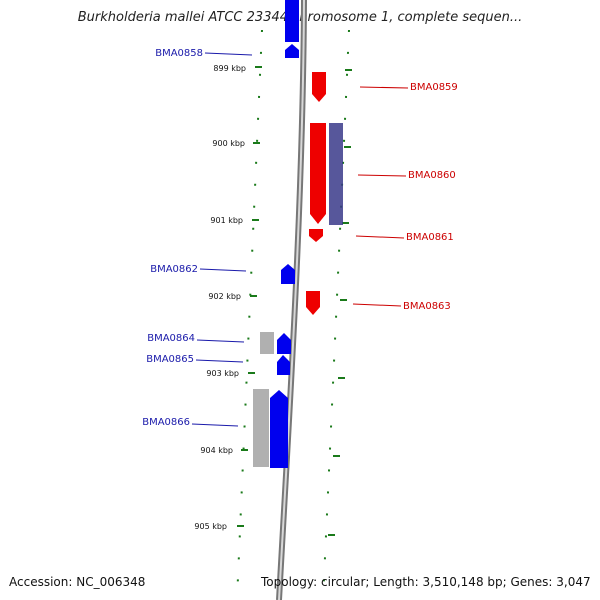 The image size is (600, 600). What do you see at coordinates (229, 68) in the screenshot?
I see `ruler-tick-label: 899 kbp` at bounding box center [229, 68].